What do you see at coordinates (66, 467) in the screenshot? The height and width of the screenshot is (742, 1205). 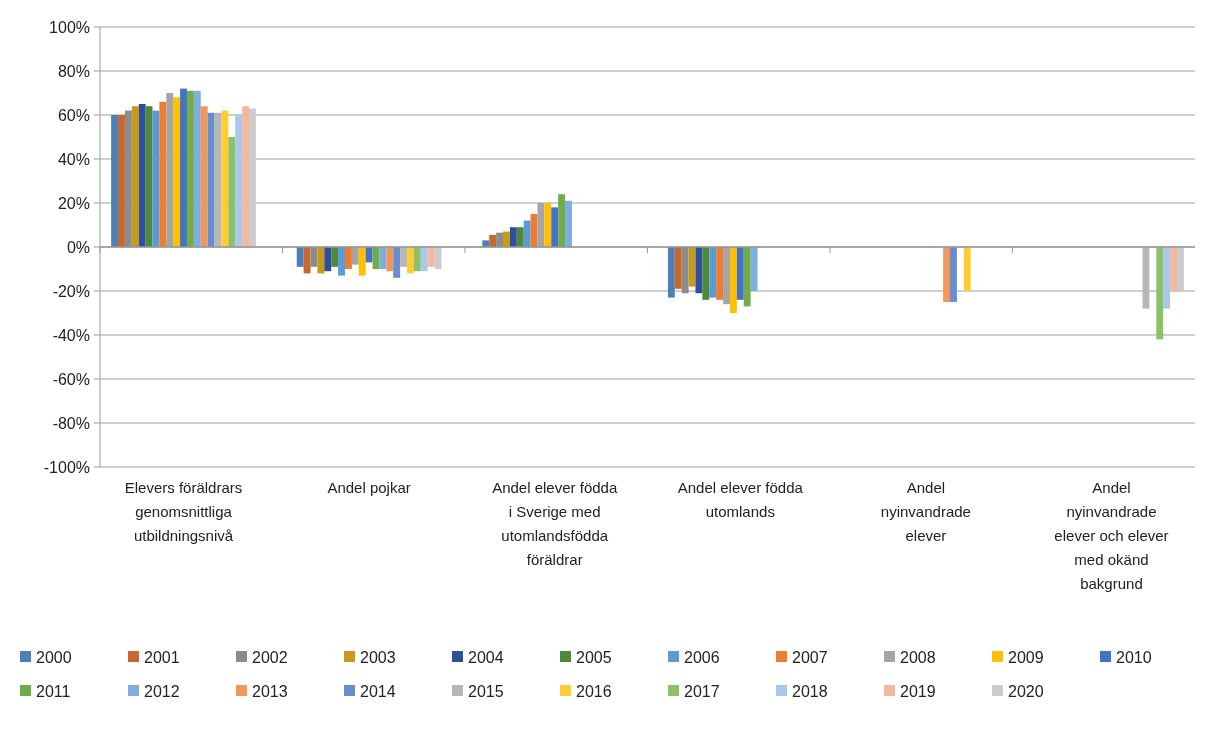 I see `y-tick-label: -100%` at bounding box center [66, 467].